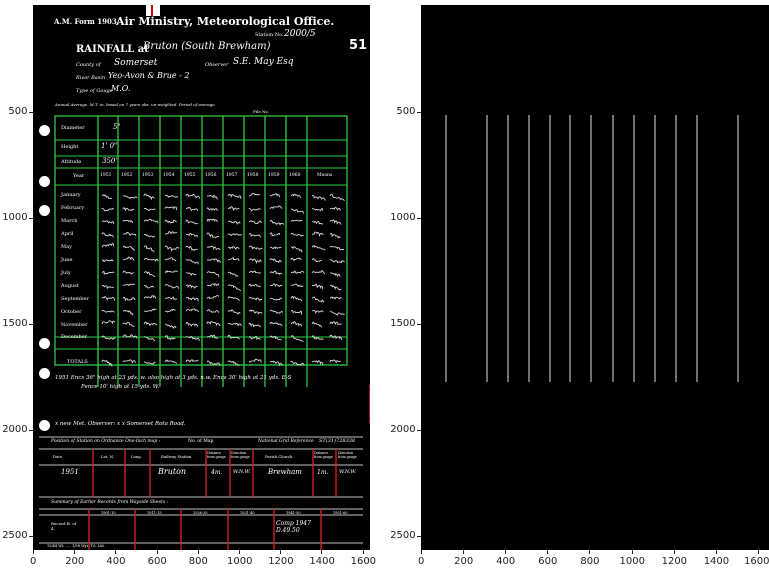 This screenshot has width=769, height=575. What do you see at coordinates (358, 45) in the screenshot?
I see `page-number: 51` at bounding box center [358, 45].